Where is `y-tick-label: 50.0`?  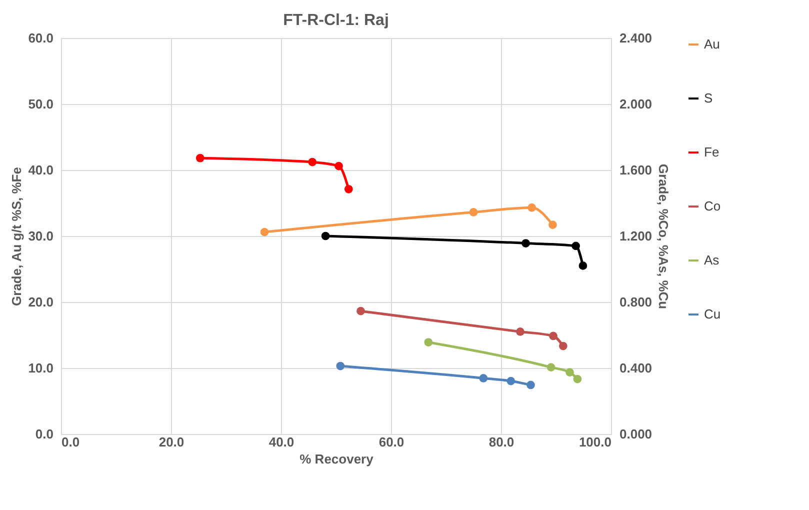 y-tick-label: 50.0 is located at coordinates (41, 104).